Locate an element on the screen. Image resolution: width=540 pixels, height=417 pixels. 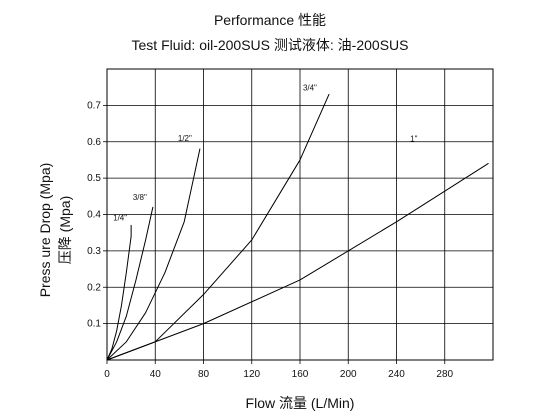
series-label-4: 1" is located at coordinates (413, 139).